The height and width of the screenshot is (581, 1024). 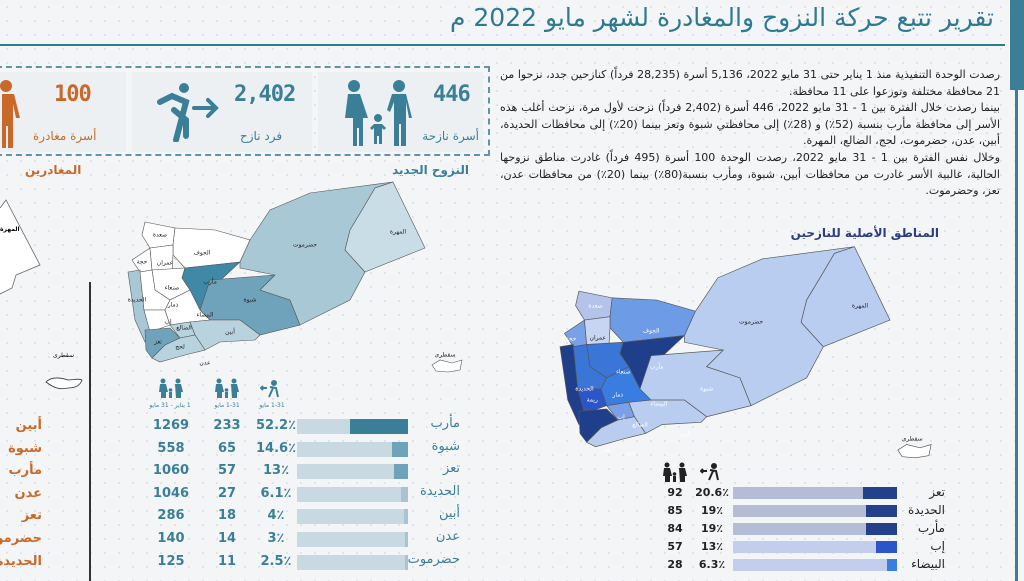 I want to click on leaving-province: عدن, so click(x=28, y=493).